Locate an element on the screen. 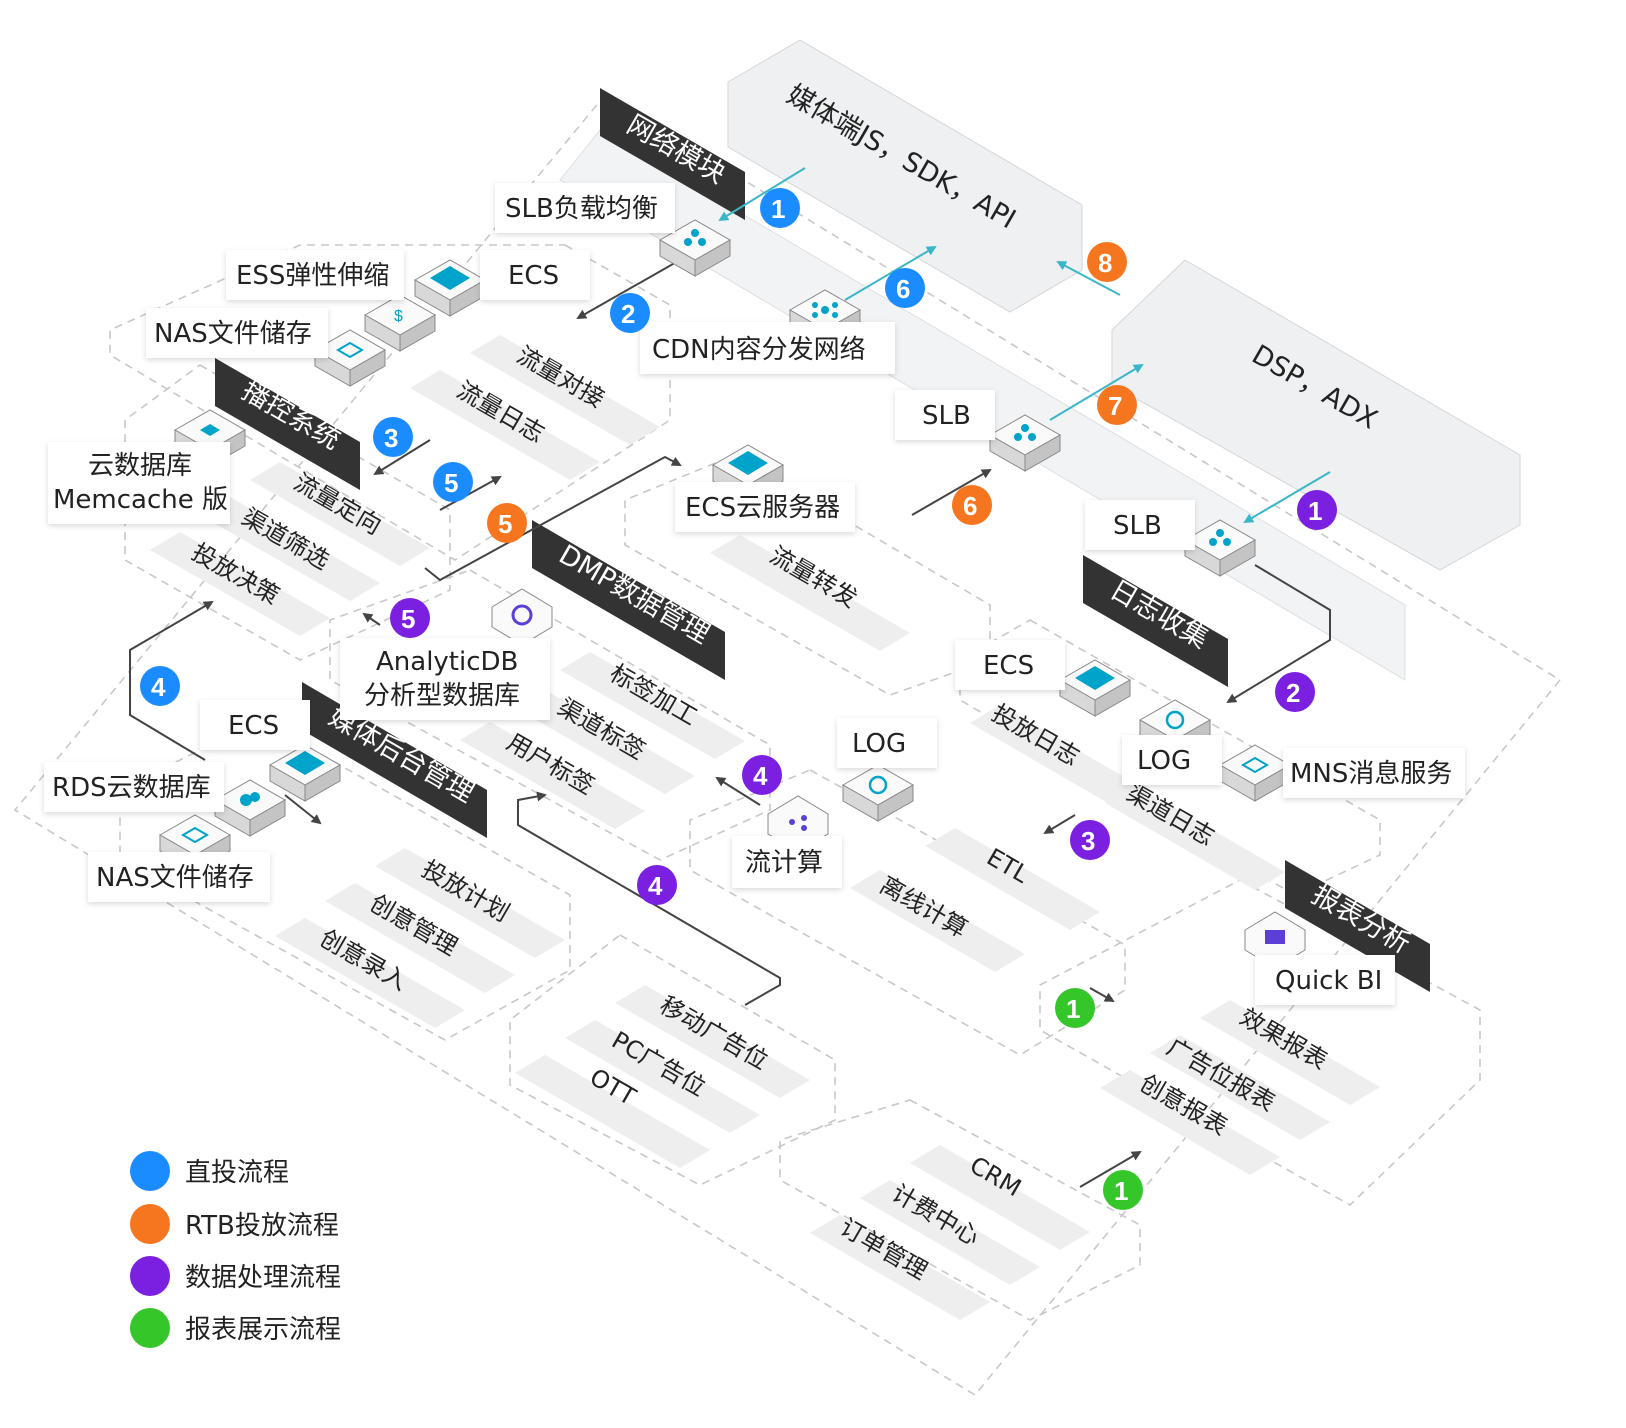 The width and height of the screenshot is (1626, 1428). arrow-stream-to-dmp is located at coordinates (738, 791).